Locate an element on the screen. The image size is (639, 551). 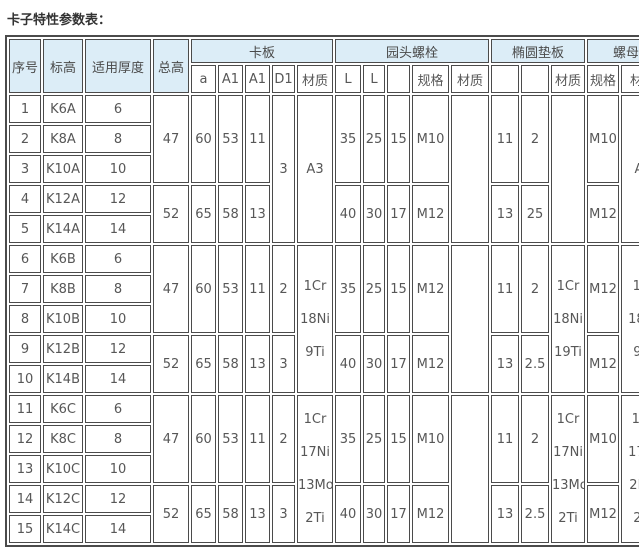
nut-material-cell: 1Cr 17Ni 2Mo 2Ti is located at coordinates (630, 469).